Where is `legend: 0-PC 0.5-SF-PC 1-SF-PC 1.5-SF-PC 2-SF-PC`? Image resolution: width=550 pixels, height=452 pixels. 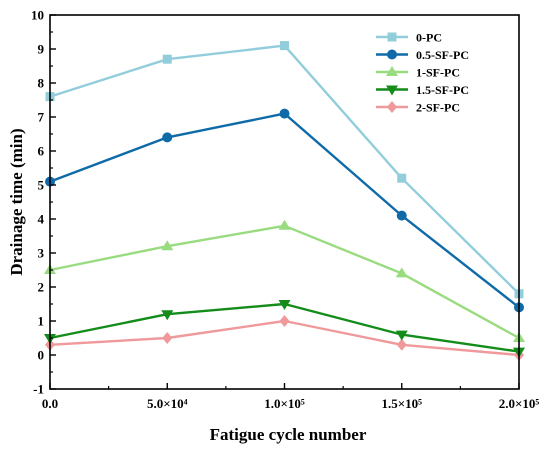 legend: 0-PC 0.5-SF-PC 1-SF-PC 1.5-SF-PC 2-SF-PC is located at coordinates (422, 73).